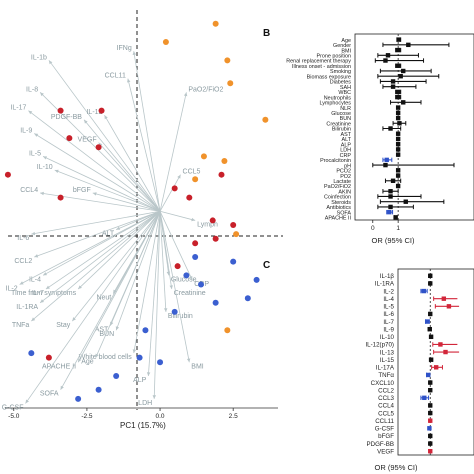 This screenshot has height=474, width=474. Describe the element at coordinates (26, 131) in the screenshot. I see `loading-label: IL-9` at that location.